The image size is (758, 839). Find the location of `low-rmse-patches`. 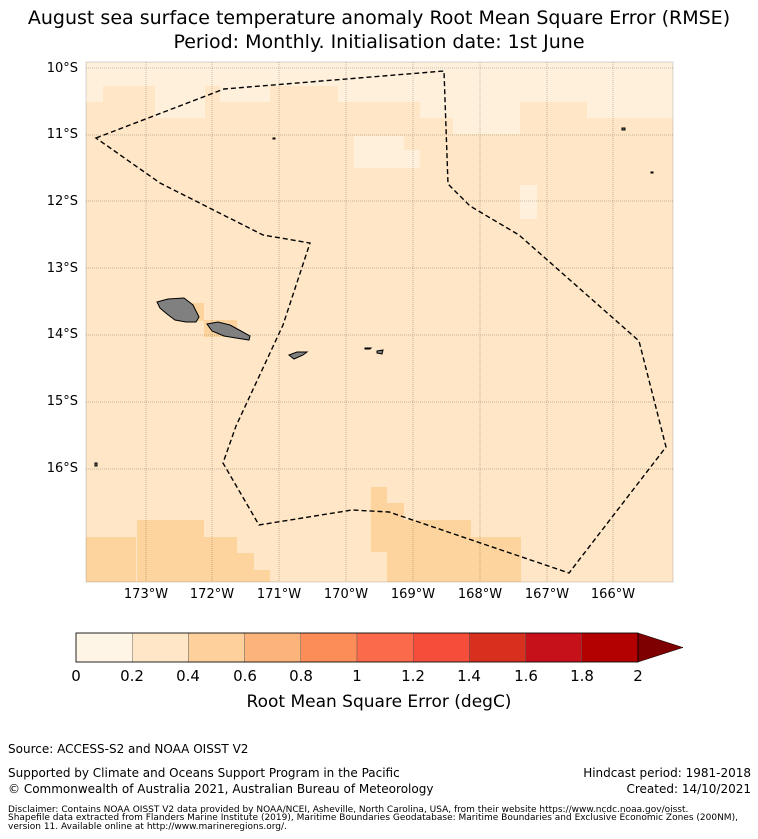

low-rmse-patches is located at coordinates (379, 140).